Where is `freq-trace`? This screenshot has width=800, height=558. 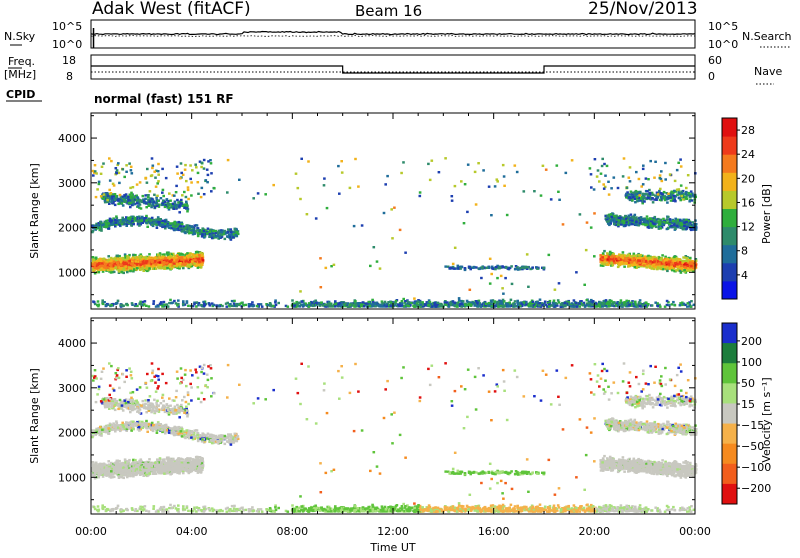
freq-trace is located at coordinates (393, 69).